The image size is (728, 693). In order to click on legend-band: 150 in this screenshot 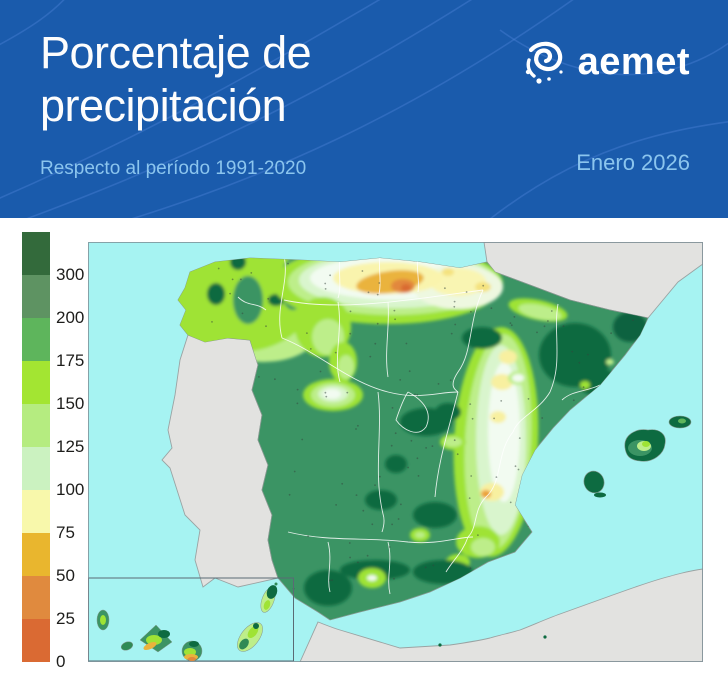, I will do `click(53, 387)`.